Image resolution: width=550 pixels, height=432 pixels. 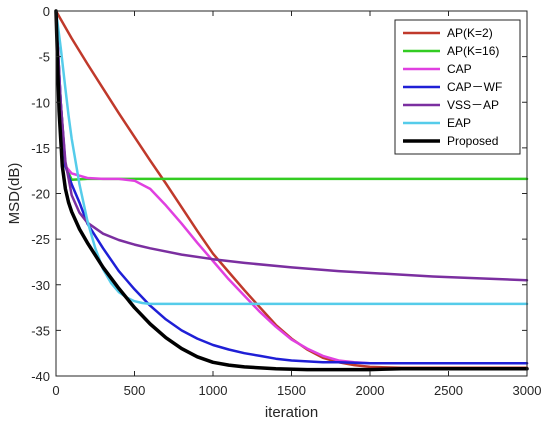 What do you see at coordinates (459, 69) in the screenshot?
I see `legend-label: CAP` at bounding box center [459, 69].